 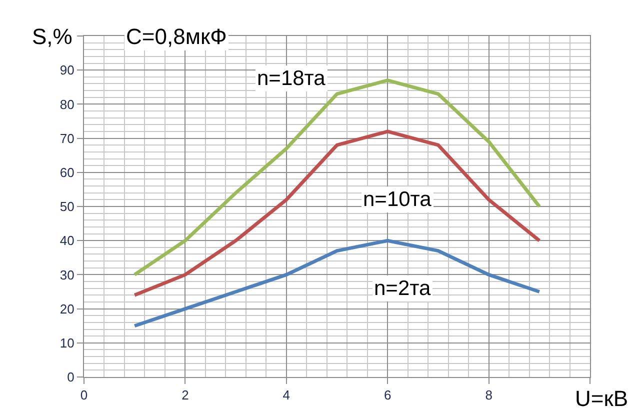 I want to click on y-tick-label: 0, so click(x=70, y=377).